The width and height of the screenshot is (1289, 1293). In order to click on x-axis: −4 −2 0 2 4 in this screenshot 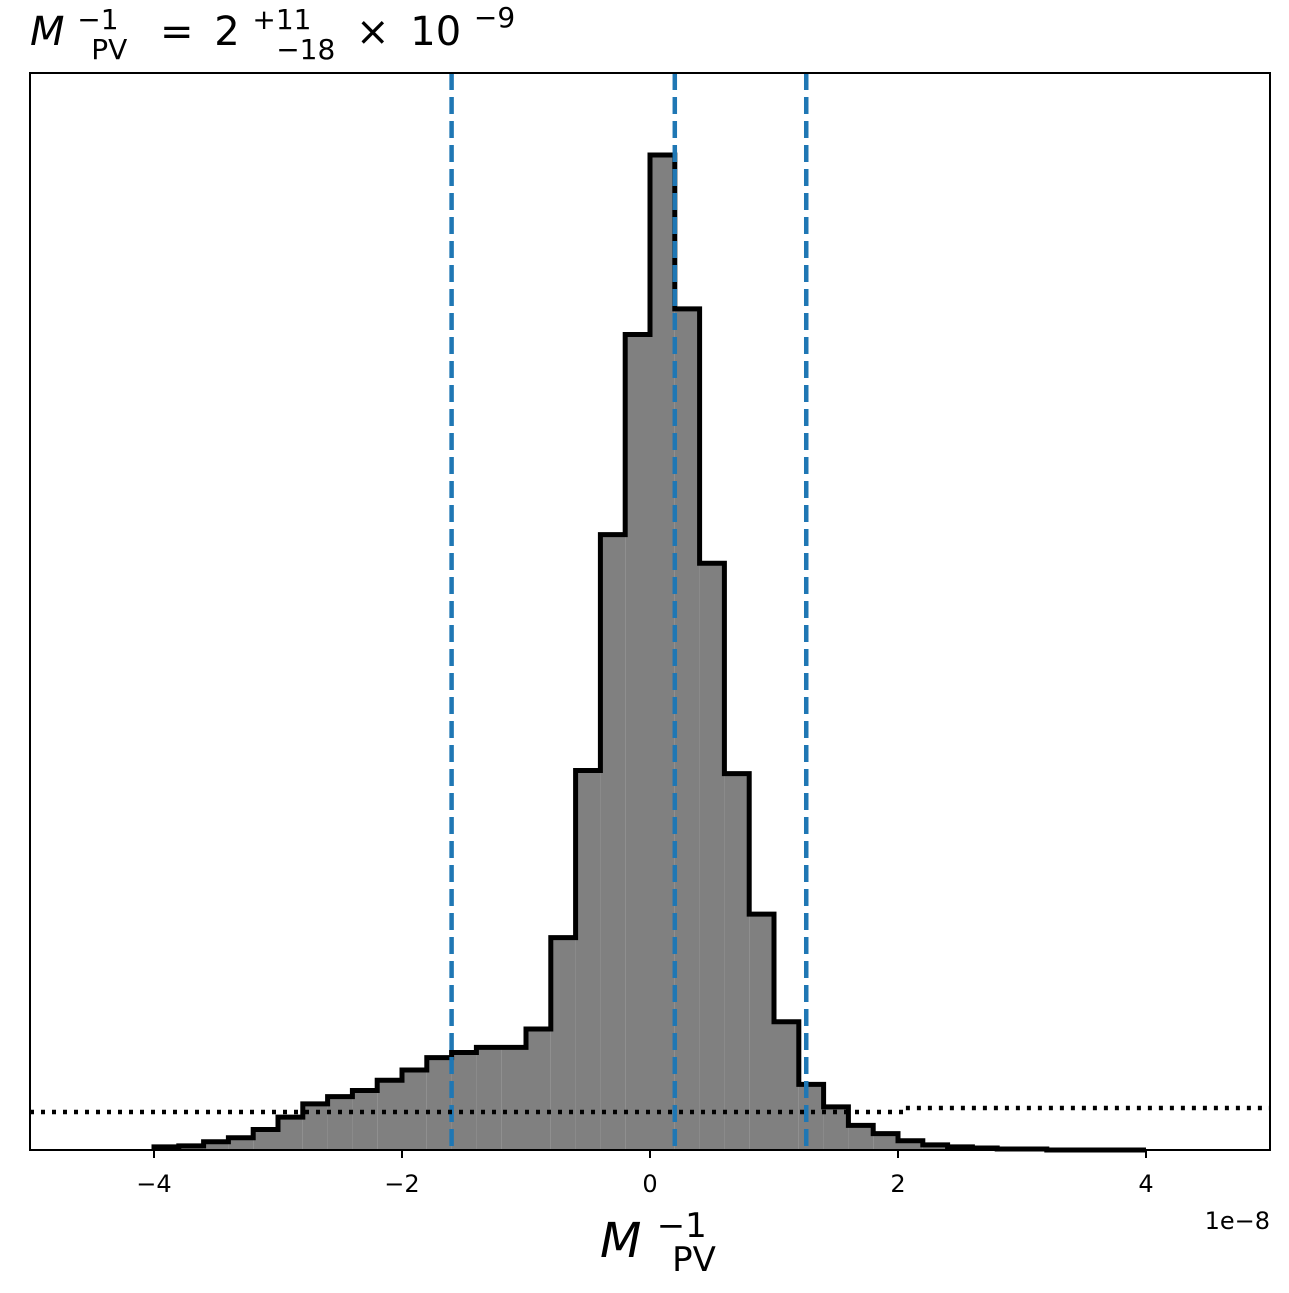, I will do `click(645, 1174)`.